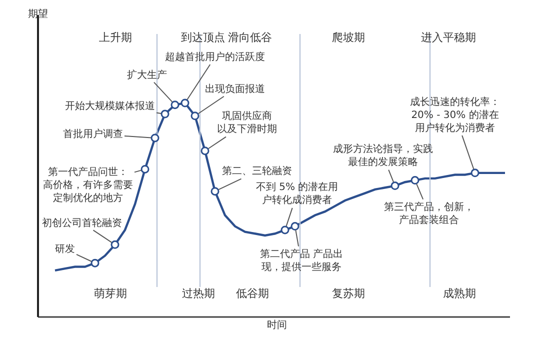 This screenshot has height=348, width=550. What do you see at coordinates (247, 122) in the screenshot?
I see `annotation: 巩固供应商以及下滑时期` at bounding box center [247, 122].